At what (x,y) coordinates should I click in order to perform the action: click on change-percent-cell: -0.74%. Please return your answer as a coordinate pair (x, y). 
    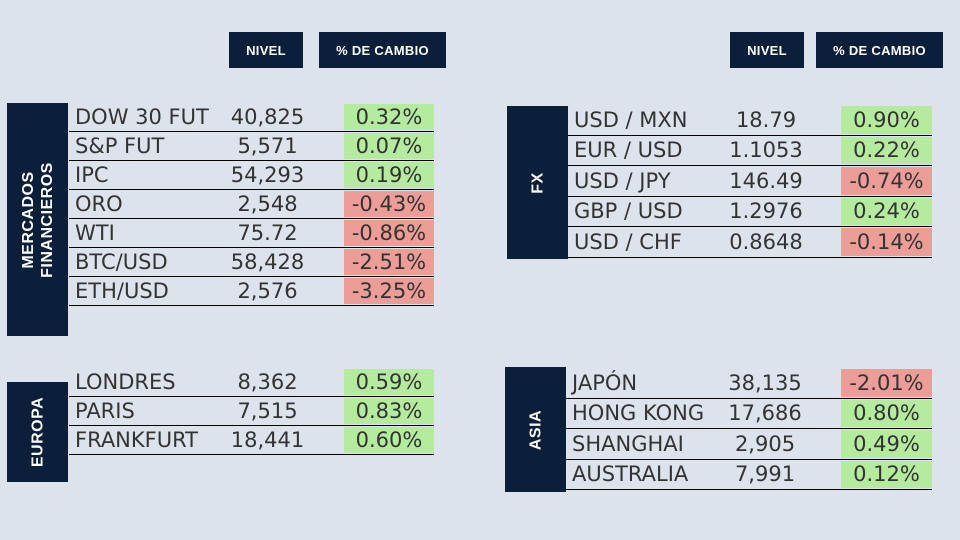
    Looking at the image, I should click on (886, 181).